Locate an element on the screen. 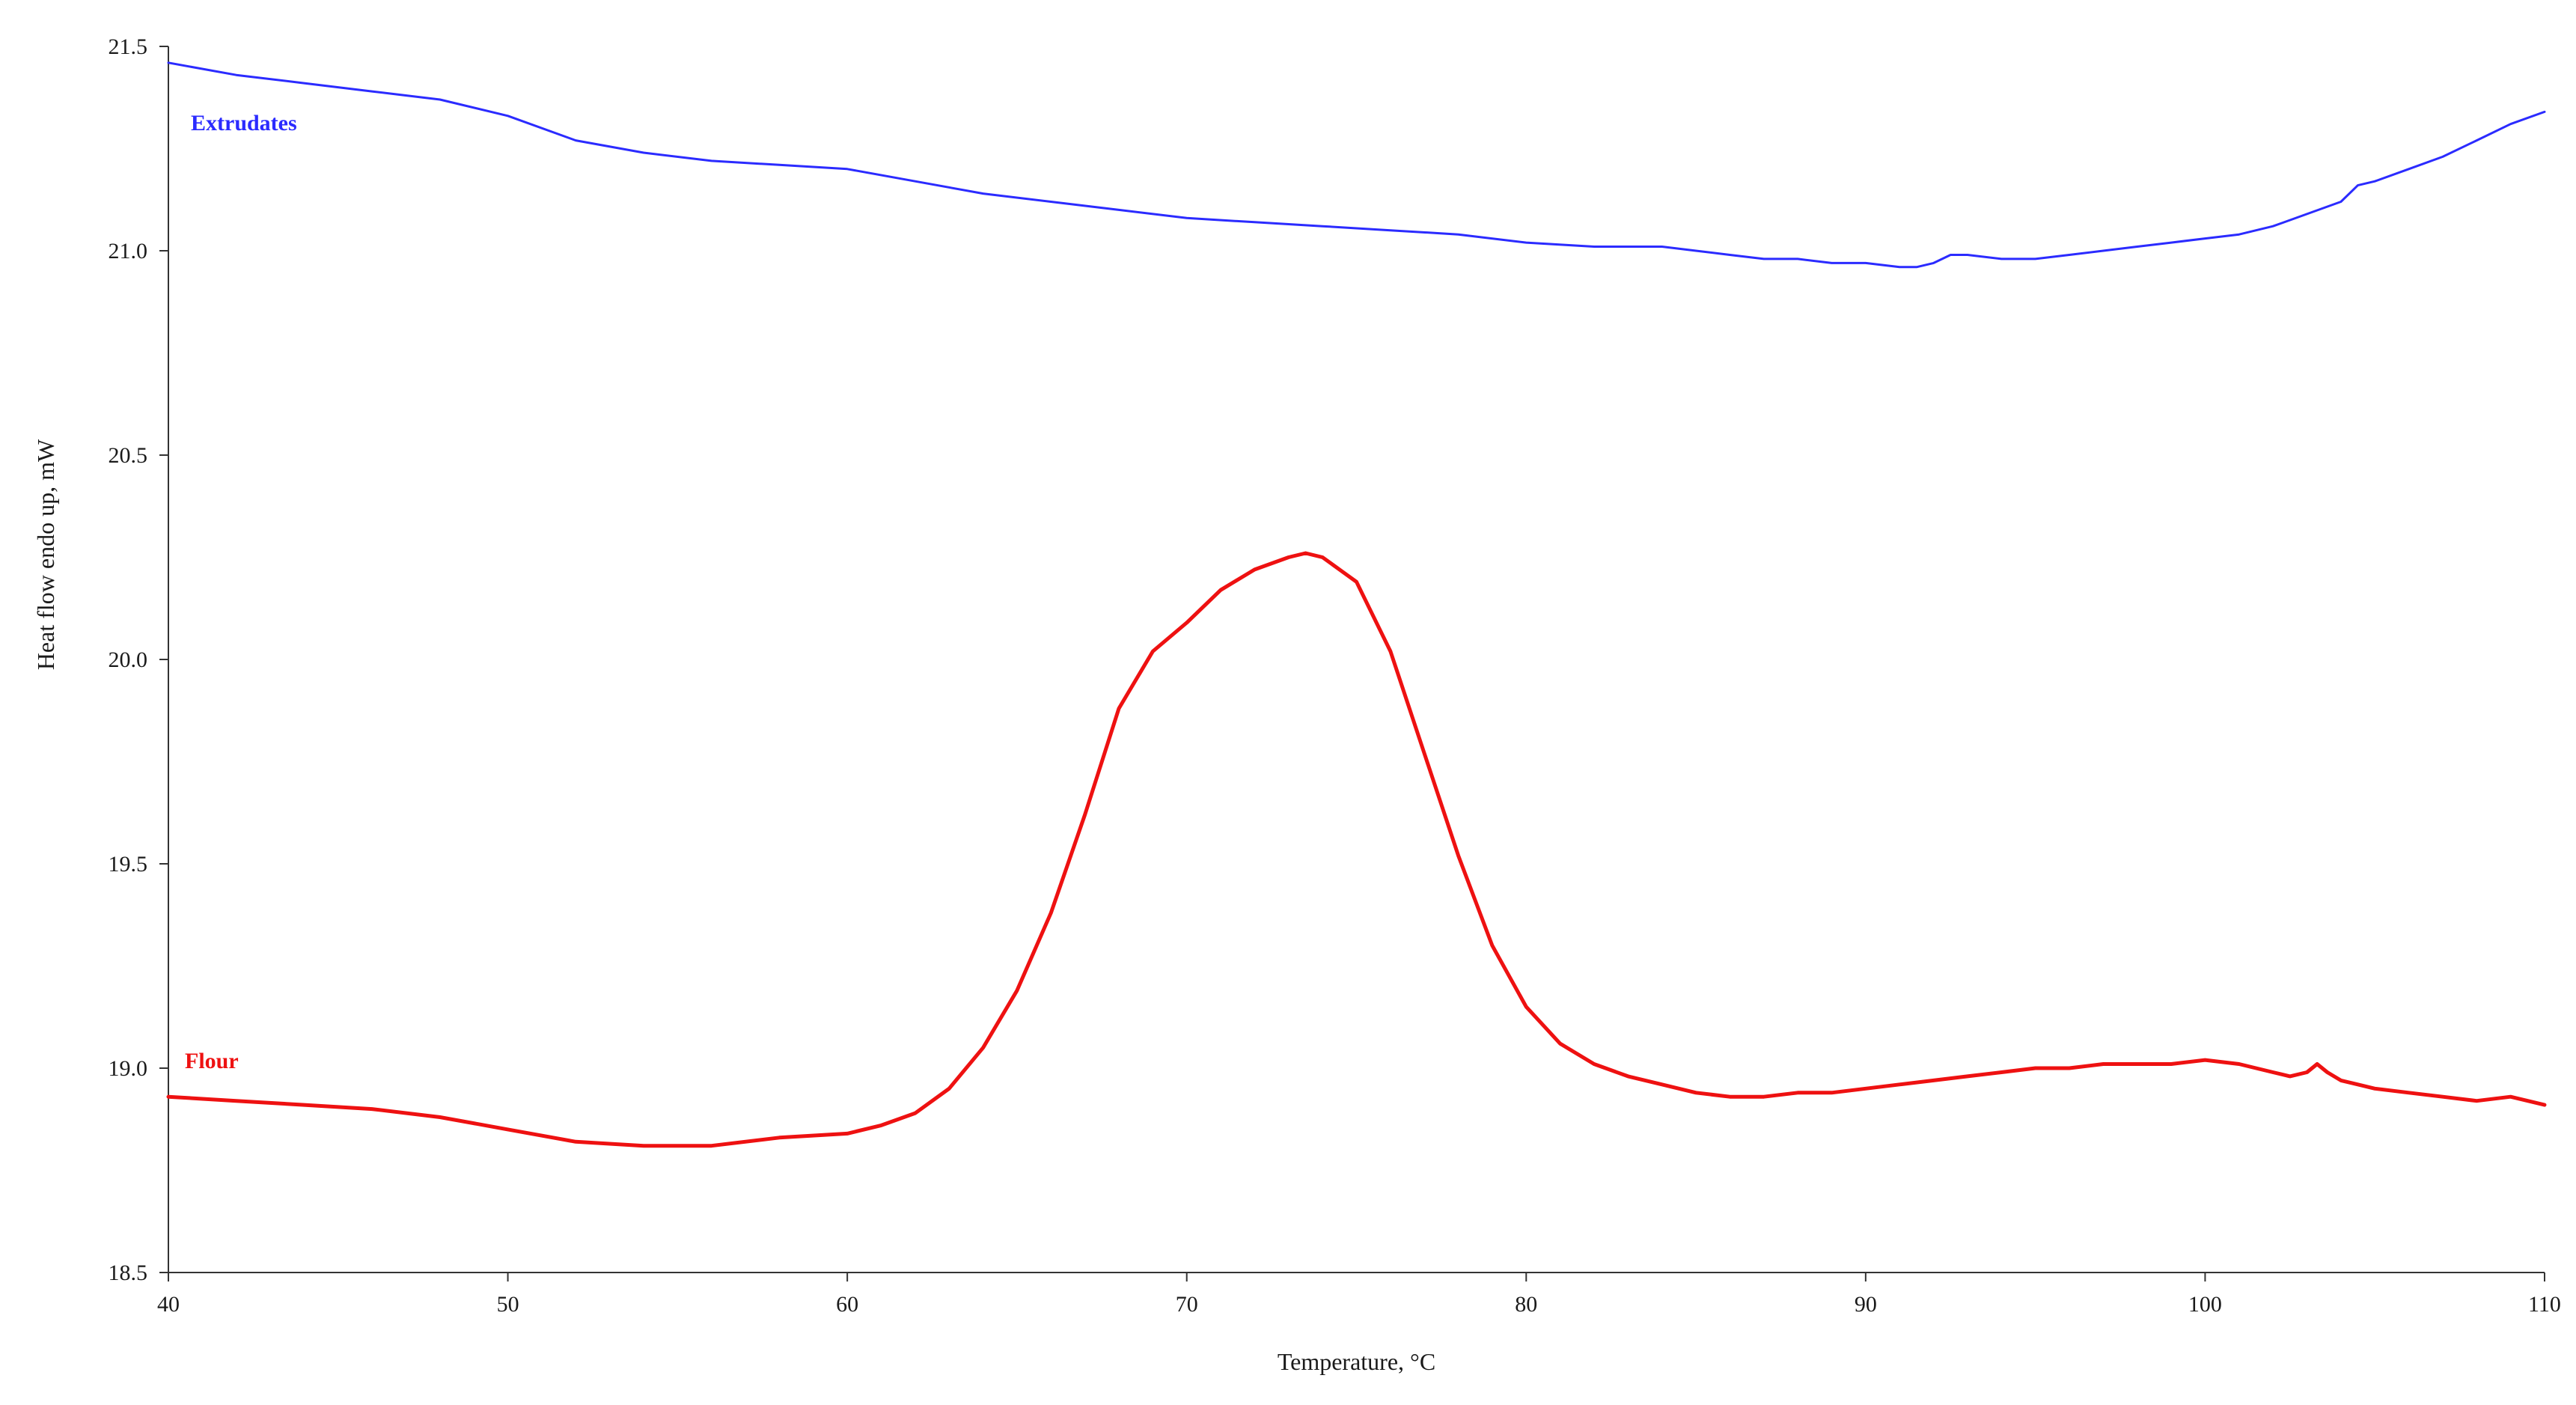  y-tick-label: 20.0 is located at coordinates (128, 659).